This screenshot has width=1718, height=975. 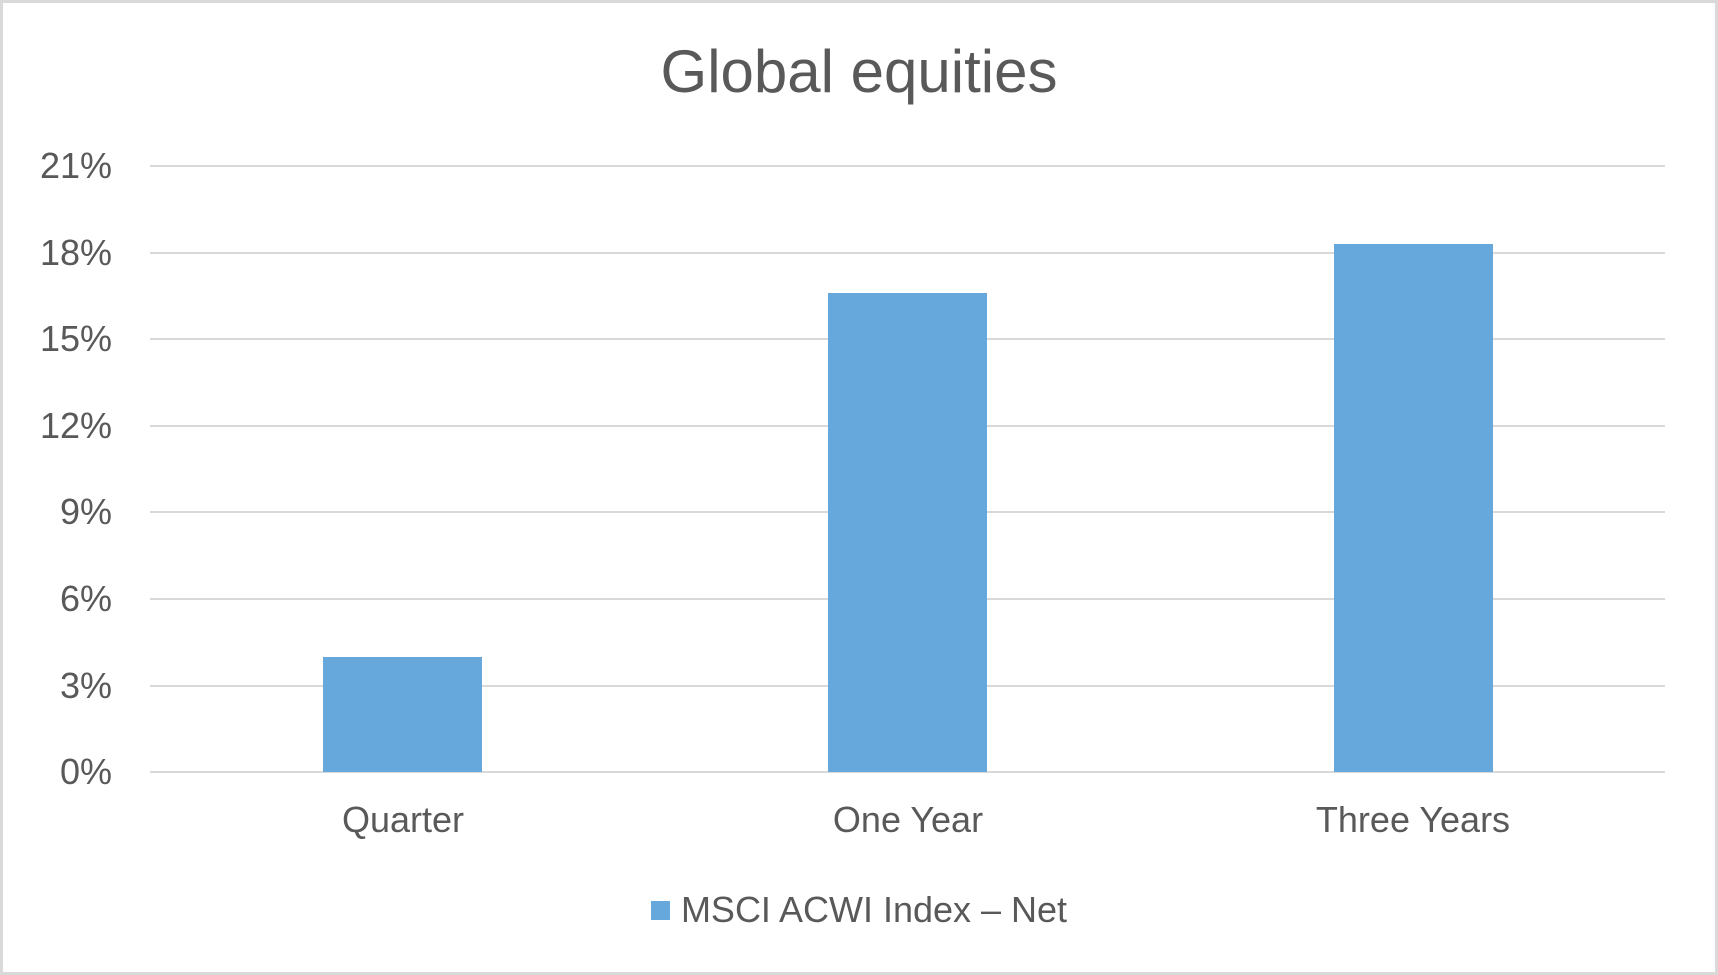 What do you see at coordinates (1413, 507) in the screenshot?
I see `bar-three-years` at bounding box center [1413, 507].